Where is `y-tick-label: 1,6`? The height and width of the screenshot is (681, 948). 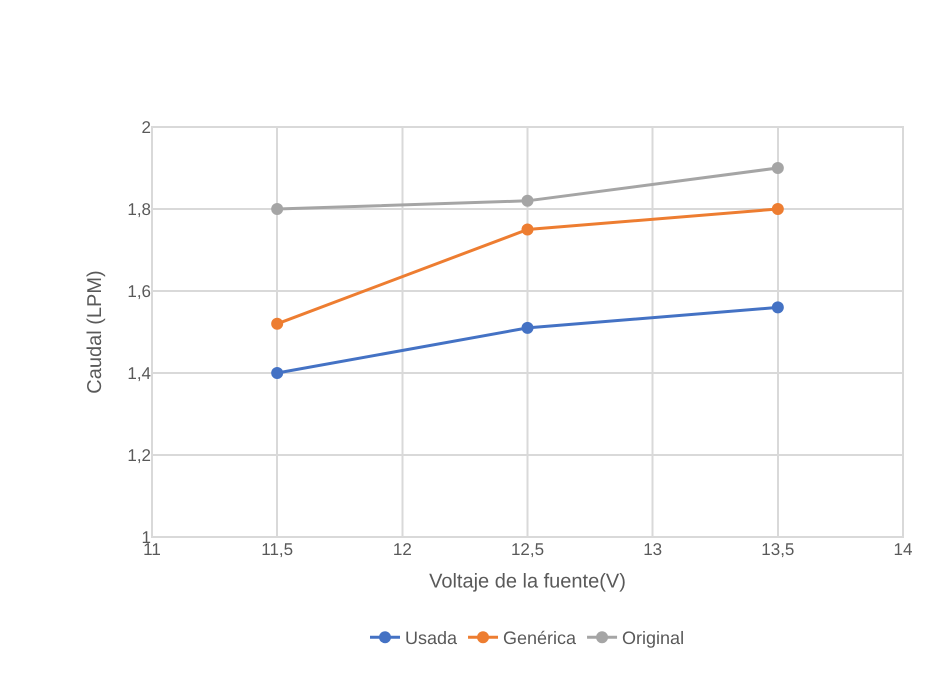
y-tick-label: 1,6 is located at coordinates (139, 291).